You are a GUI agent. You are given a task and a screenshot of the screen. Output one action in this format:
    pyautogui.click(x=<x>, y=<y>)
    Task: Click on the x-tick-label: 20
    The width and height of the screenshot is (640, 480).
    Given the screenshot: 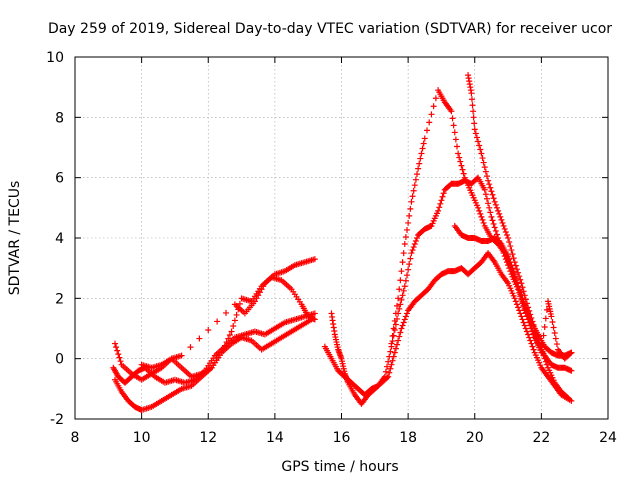 What is the action you would take?
    pyautogui.click(x=475, y=438)
    